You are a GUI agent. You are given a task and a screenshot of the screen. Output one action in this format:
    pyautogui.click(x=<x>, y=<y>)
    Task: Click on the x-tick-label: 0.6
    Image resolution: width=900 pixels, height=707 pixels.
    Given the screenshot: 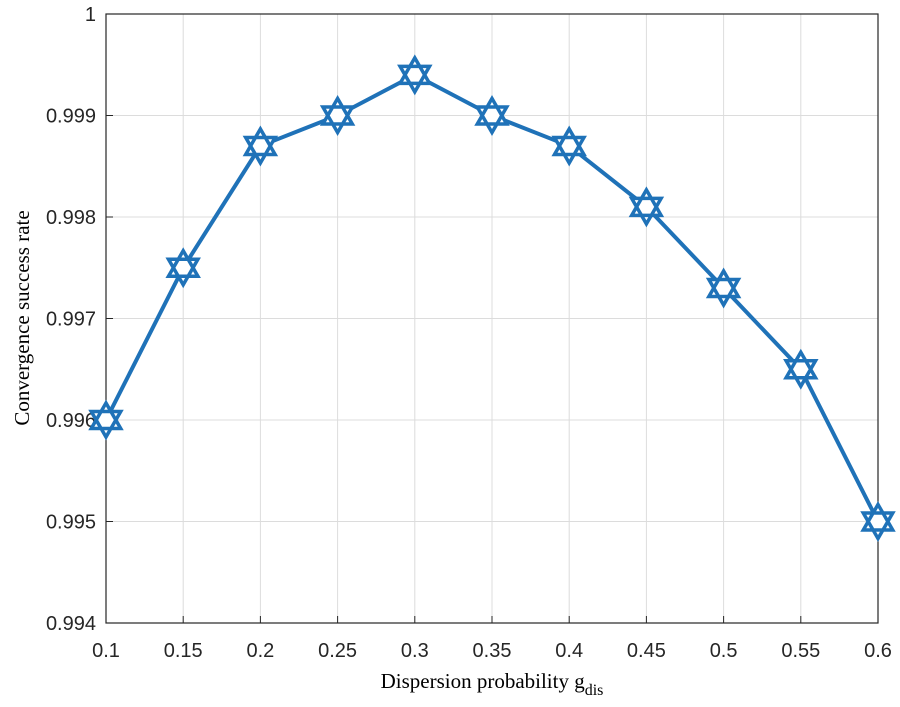 What is the action you would take?
    pyautogui.click(x=878, y=651)
    